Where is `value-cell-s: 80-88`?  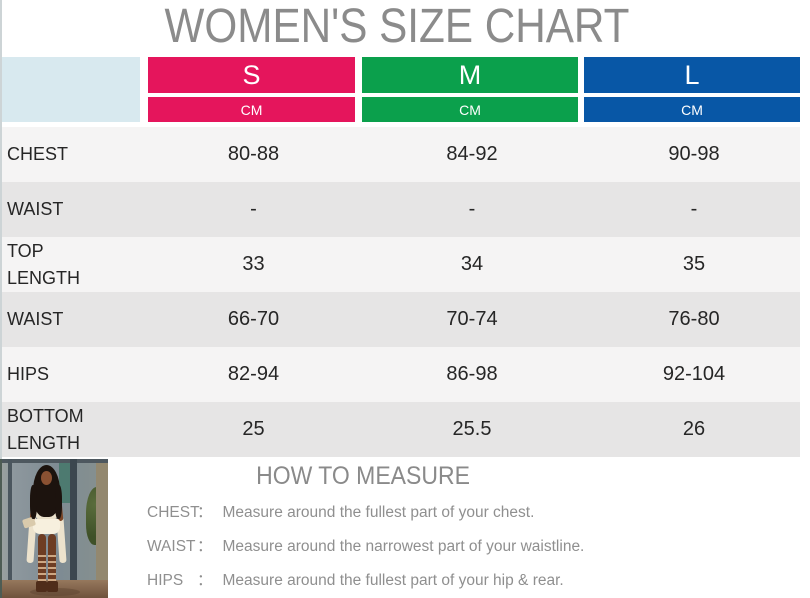 value-cell-s: 80-88 is located at coordinates (253, 154).